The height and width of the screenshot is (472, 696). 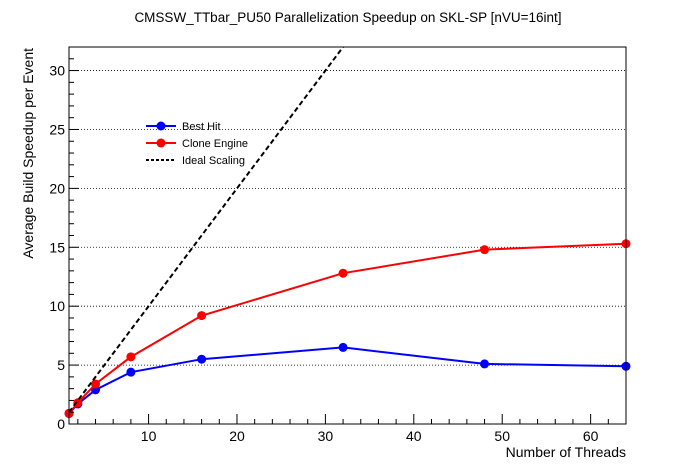 What do you see at coordinates (591, 436) in the screenshot?
I see `x-tick-label-60: 60` at bounding box center [591, 436].